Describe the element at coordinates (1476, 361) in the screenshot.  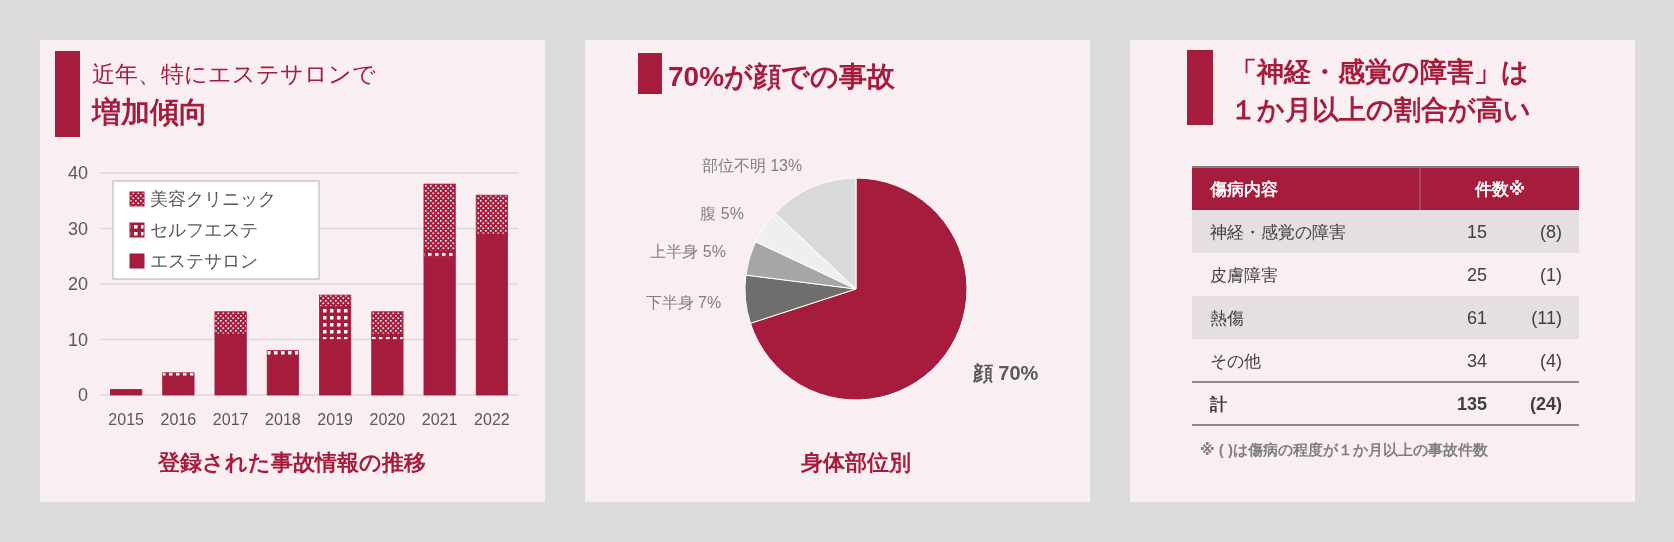
I see `data-label: 34` at that location.